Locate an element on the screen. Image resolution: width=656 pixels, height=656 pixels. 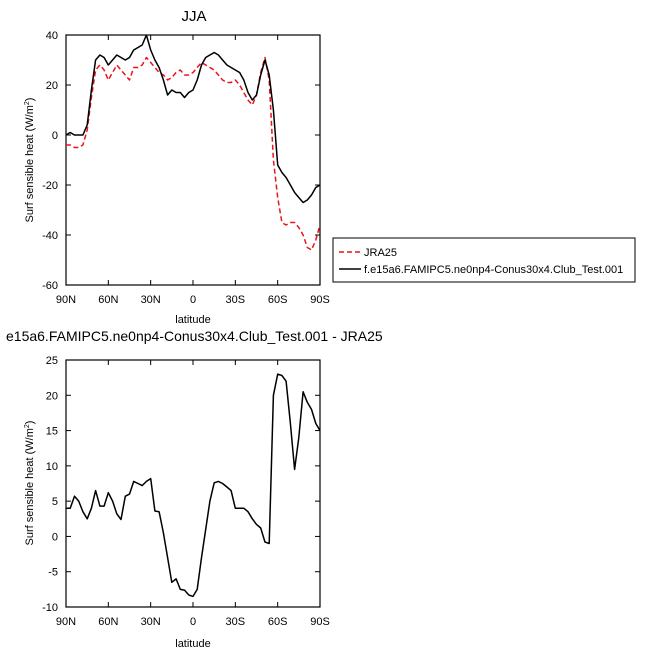
bottom-chart-x-tick-label: 30S is located at coordinates (236, 622).